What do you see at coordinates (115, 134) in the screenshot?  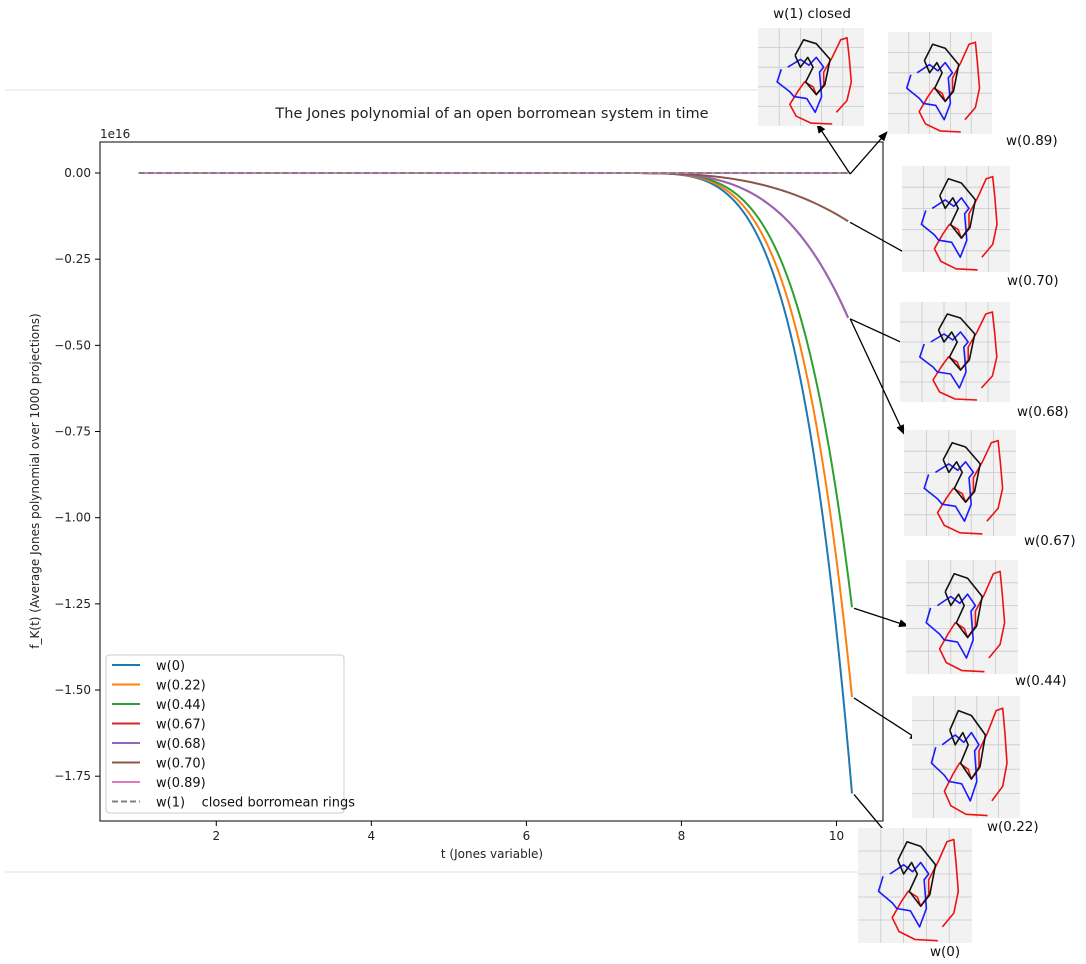 I see `y-offset-label: 1e16` at bounding box center [115, 134].